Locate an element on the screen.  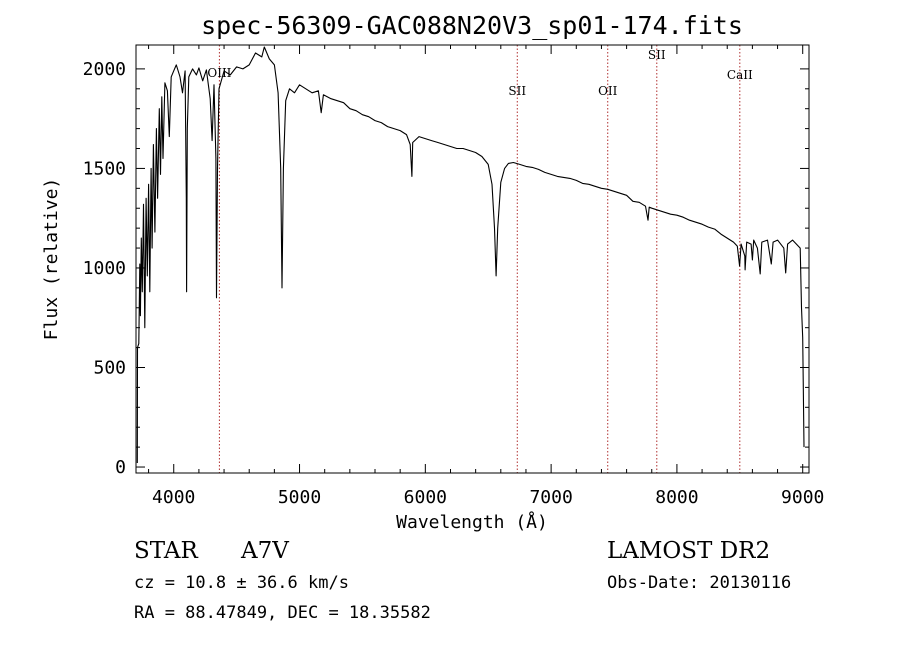
x-axis-label: Wavelength (Å) is located at coordinates (472, 522).